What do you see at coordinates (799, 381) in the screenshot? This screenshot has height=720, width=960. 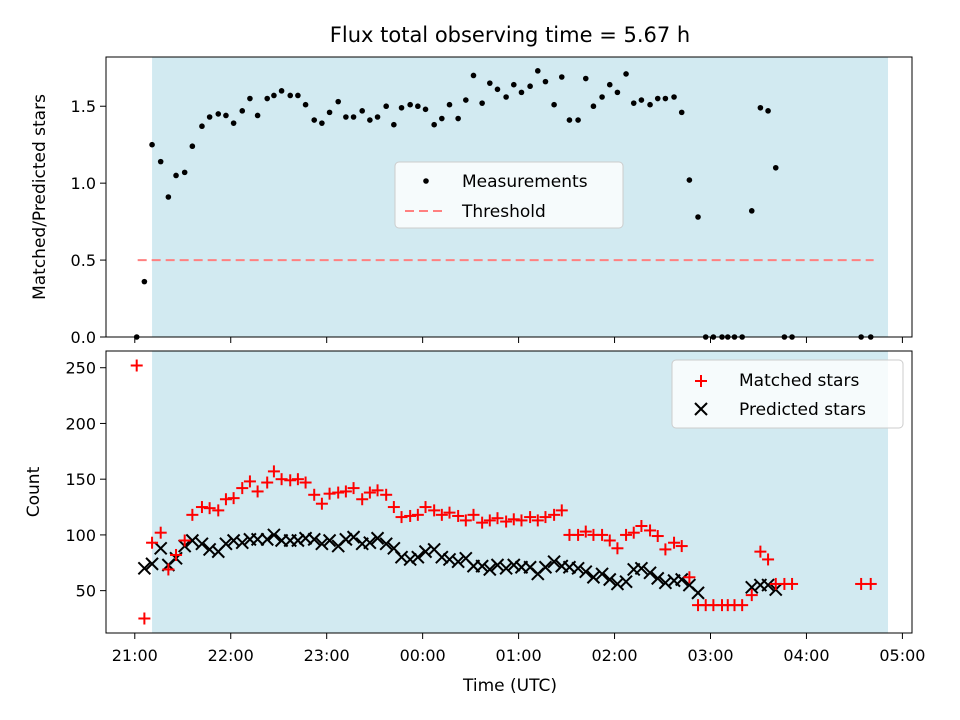 I see `legend-matched-label: Matched stars` at bounding box center [799, 381].